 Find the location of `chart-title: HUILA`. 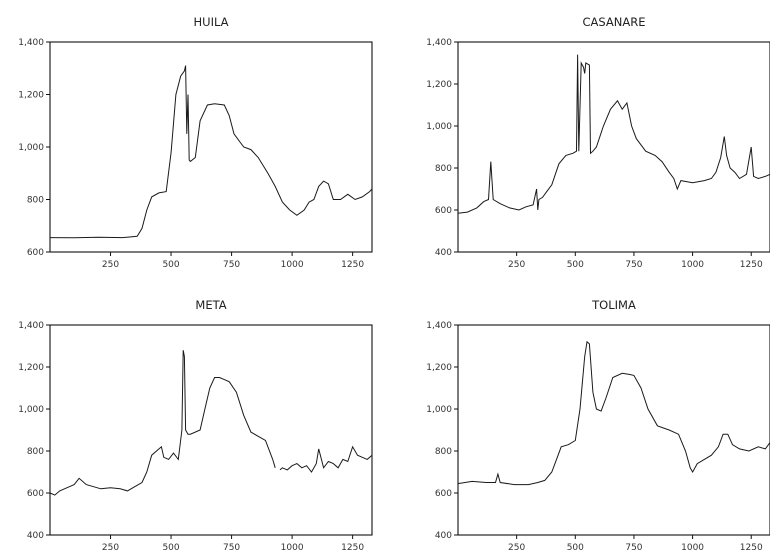

chart-title: HUILA is located at coordinates (211, 22).